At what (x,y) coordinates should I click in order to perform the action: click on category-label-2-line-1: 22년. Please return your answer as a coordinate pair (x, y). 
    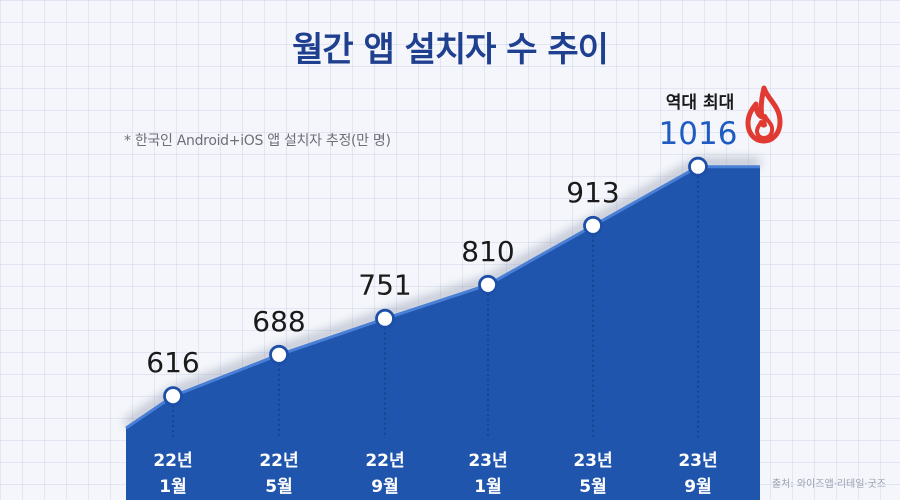
    Looking at the image, I should click on (278, 461).